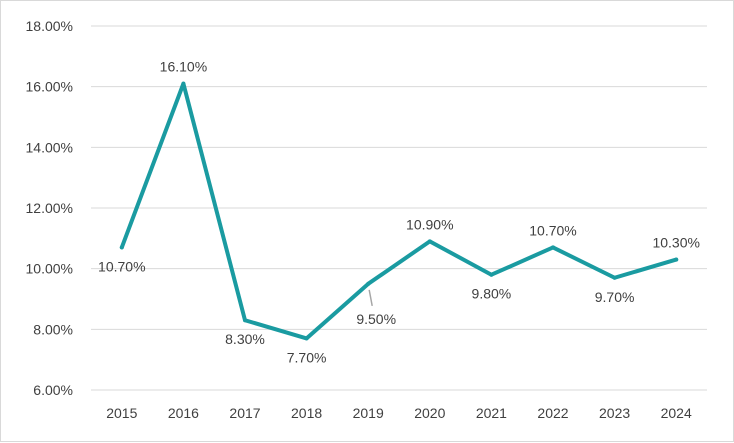  I want to click on x-tick-label: 2021, so click(491, 413).